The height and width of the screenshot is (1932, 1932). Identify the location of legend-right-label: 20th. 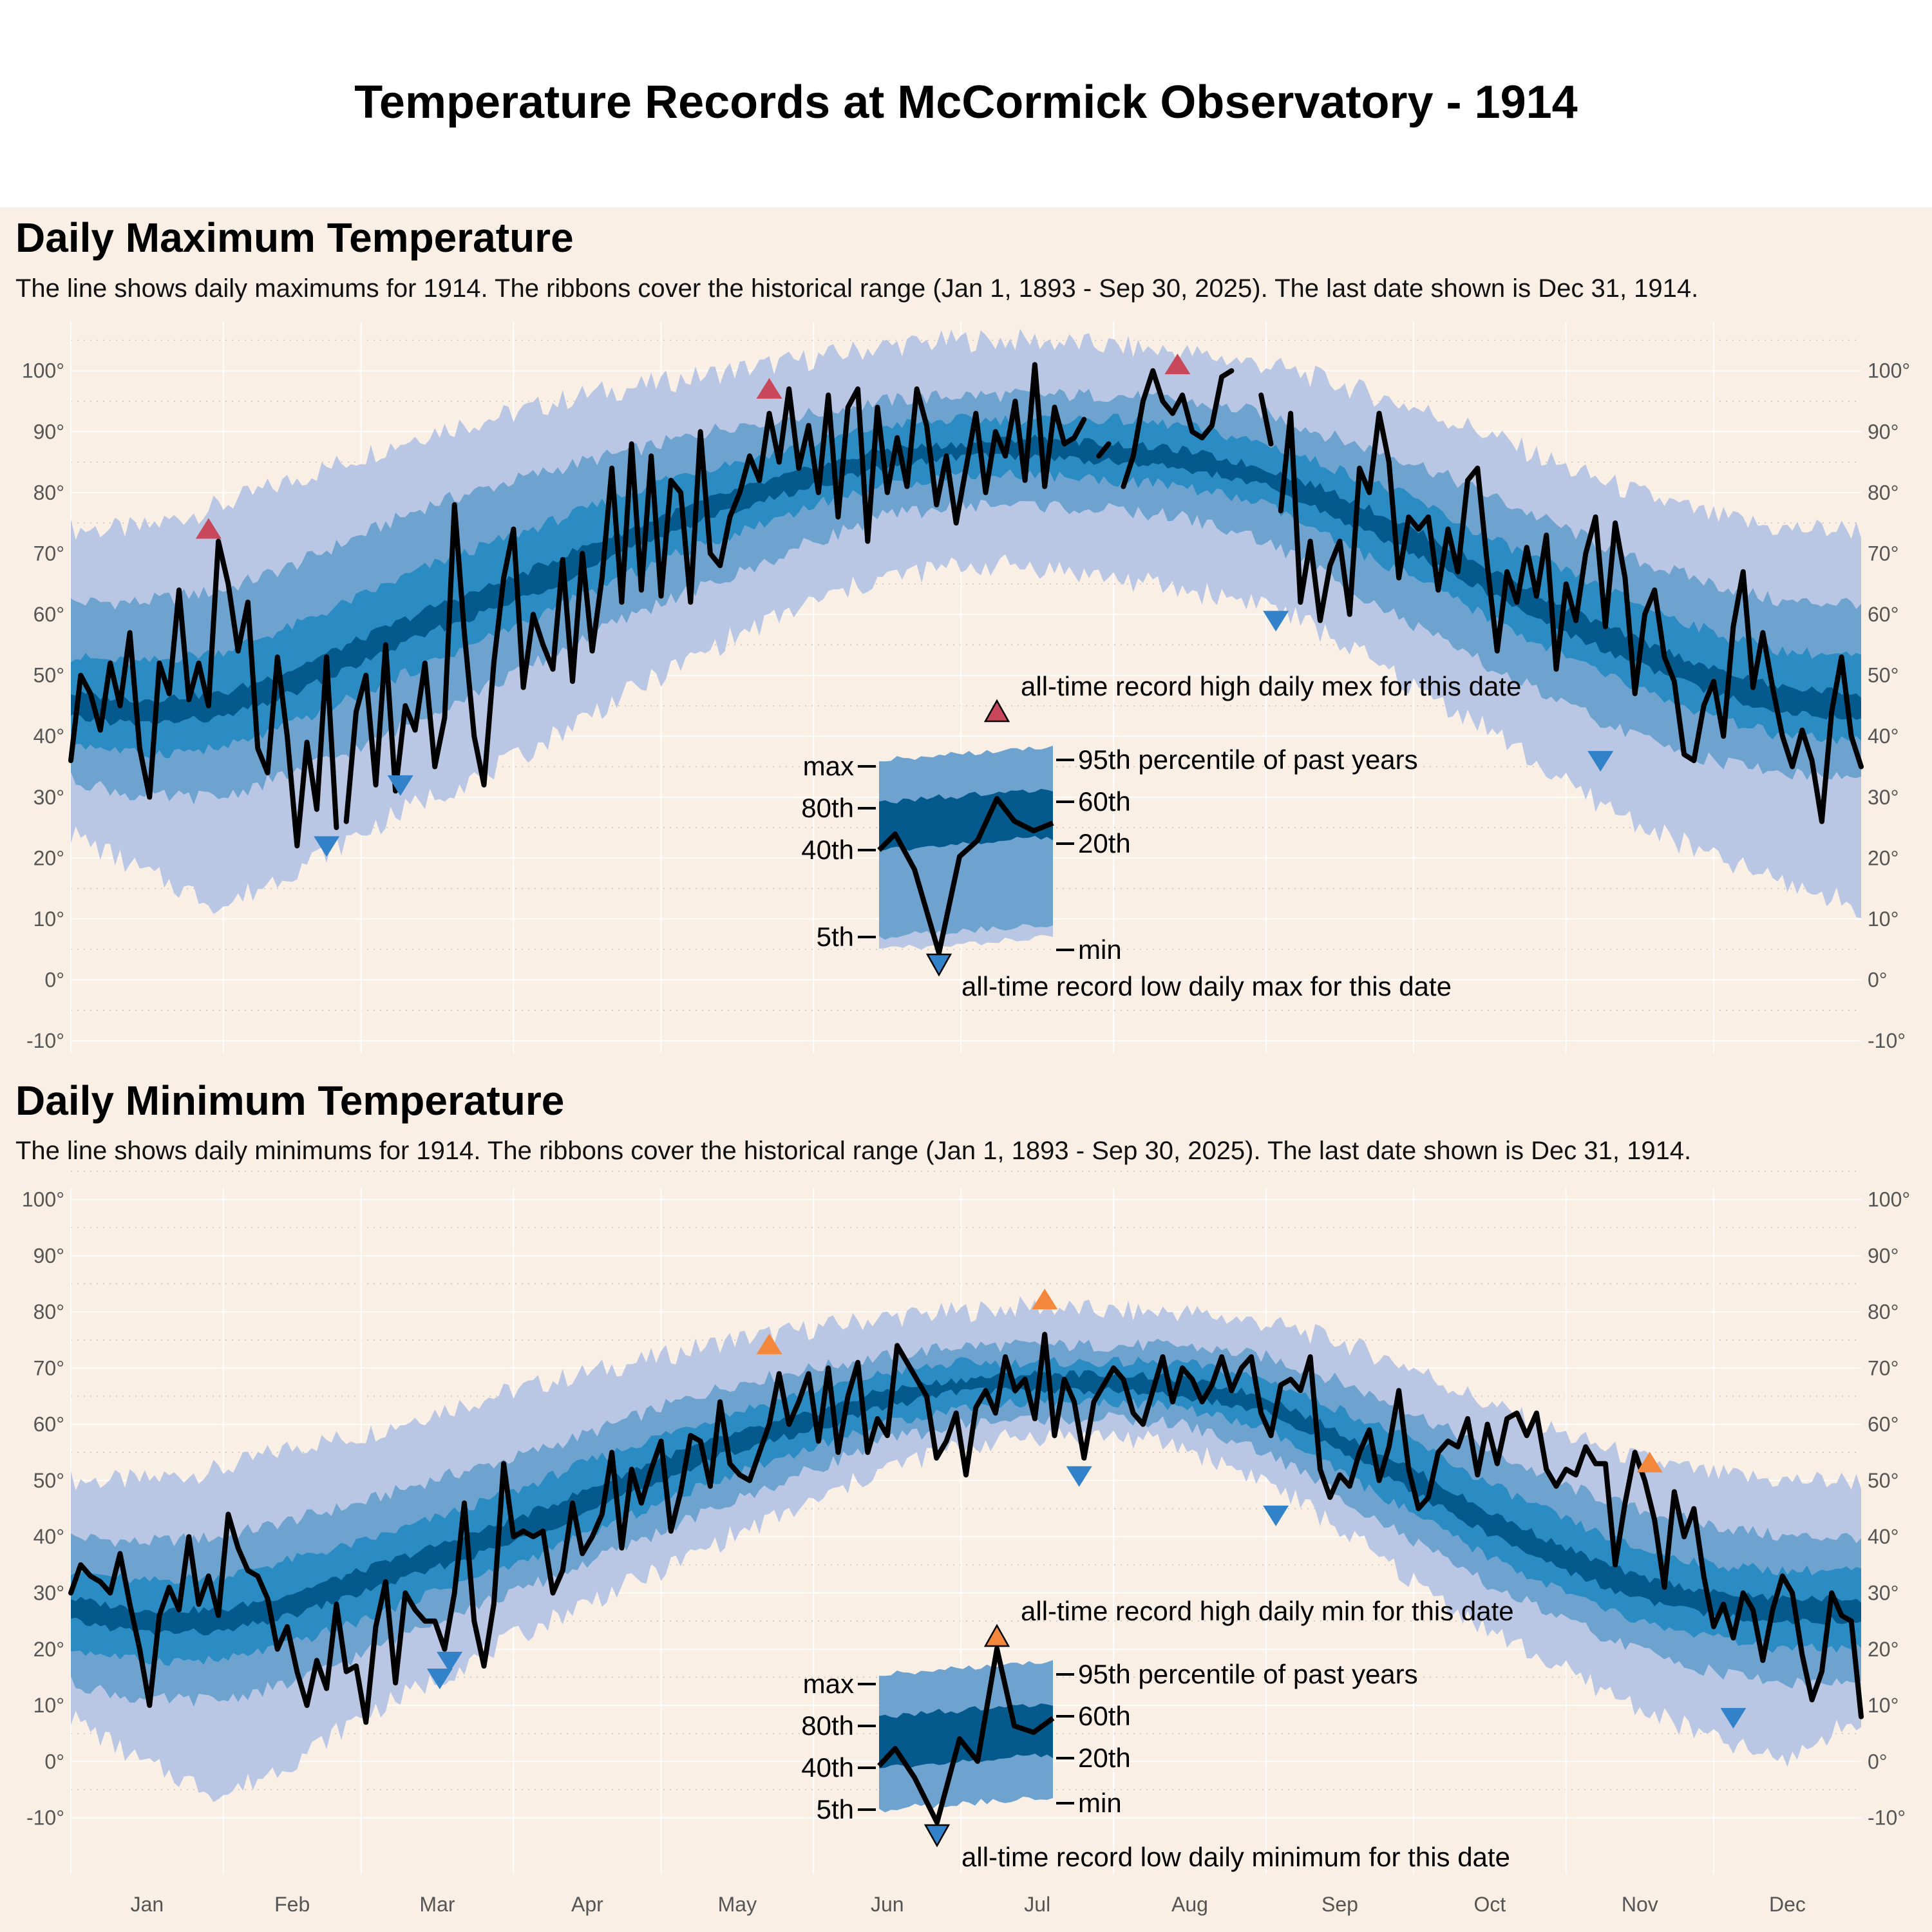
(1104, 843).